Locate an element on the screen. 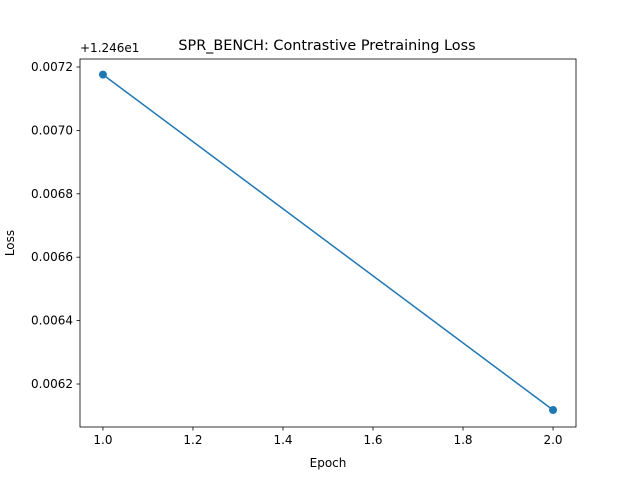  y-tick-label: 0.0066 is located at coordinates (52, 257).